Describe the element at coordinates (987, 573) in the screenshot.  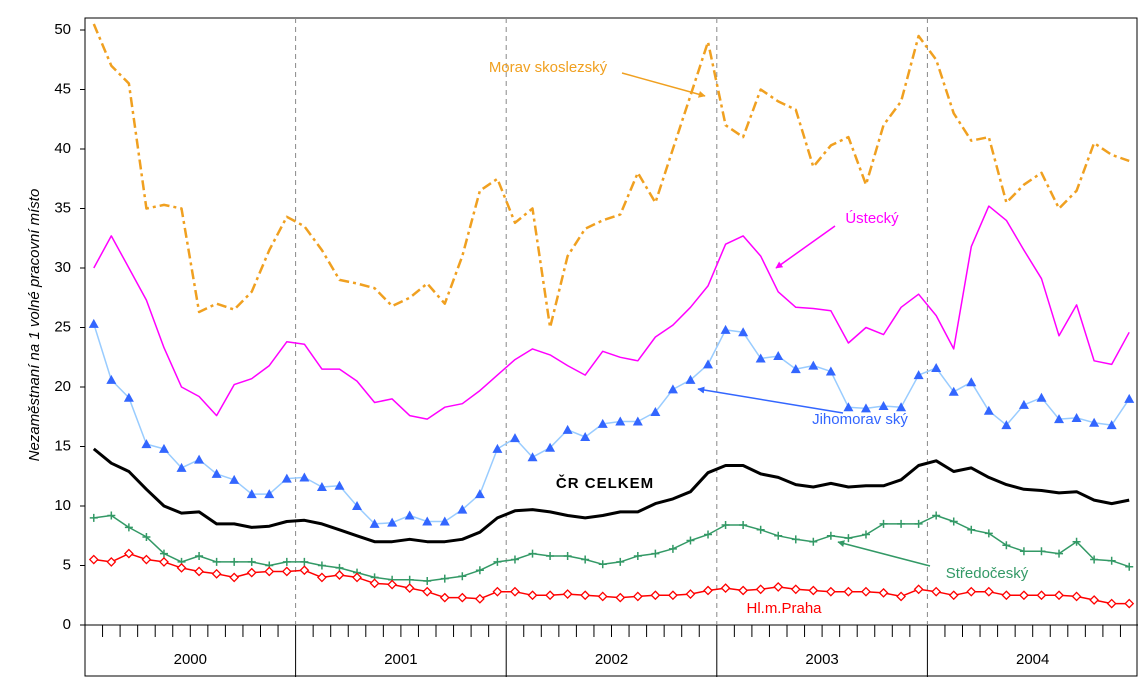
I see `series-label: Středočeský` at that location.